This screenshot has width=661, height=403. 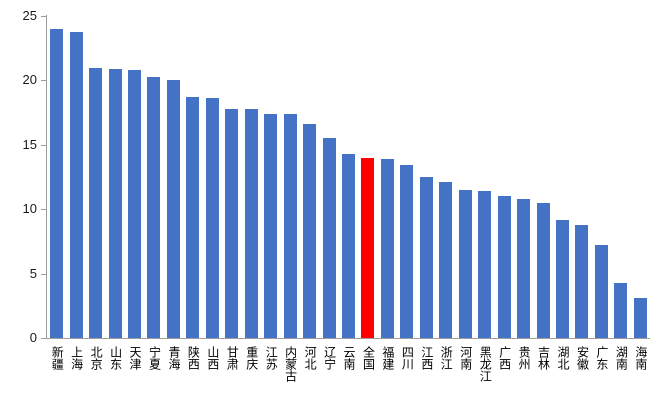 I want to click on x-label-column: 江苏, so click(x=270, y=364).